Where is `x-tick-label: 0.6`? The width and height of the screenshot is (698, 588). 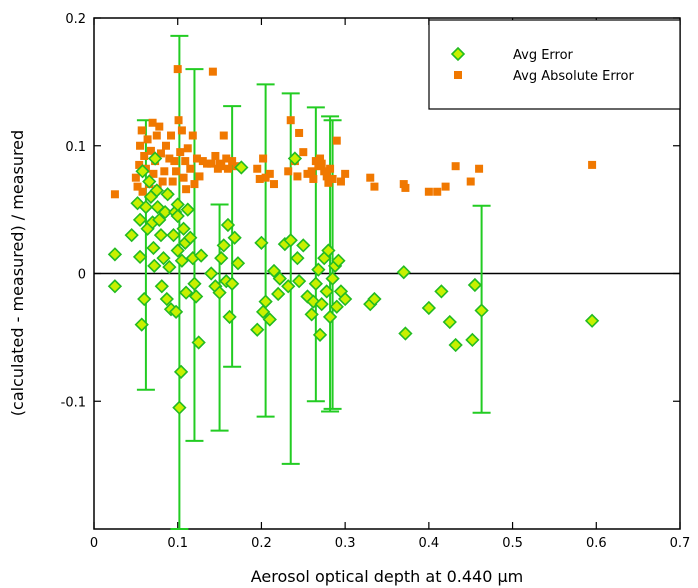 x-tick-label: 0.6 is located at coordinates (596, 543).